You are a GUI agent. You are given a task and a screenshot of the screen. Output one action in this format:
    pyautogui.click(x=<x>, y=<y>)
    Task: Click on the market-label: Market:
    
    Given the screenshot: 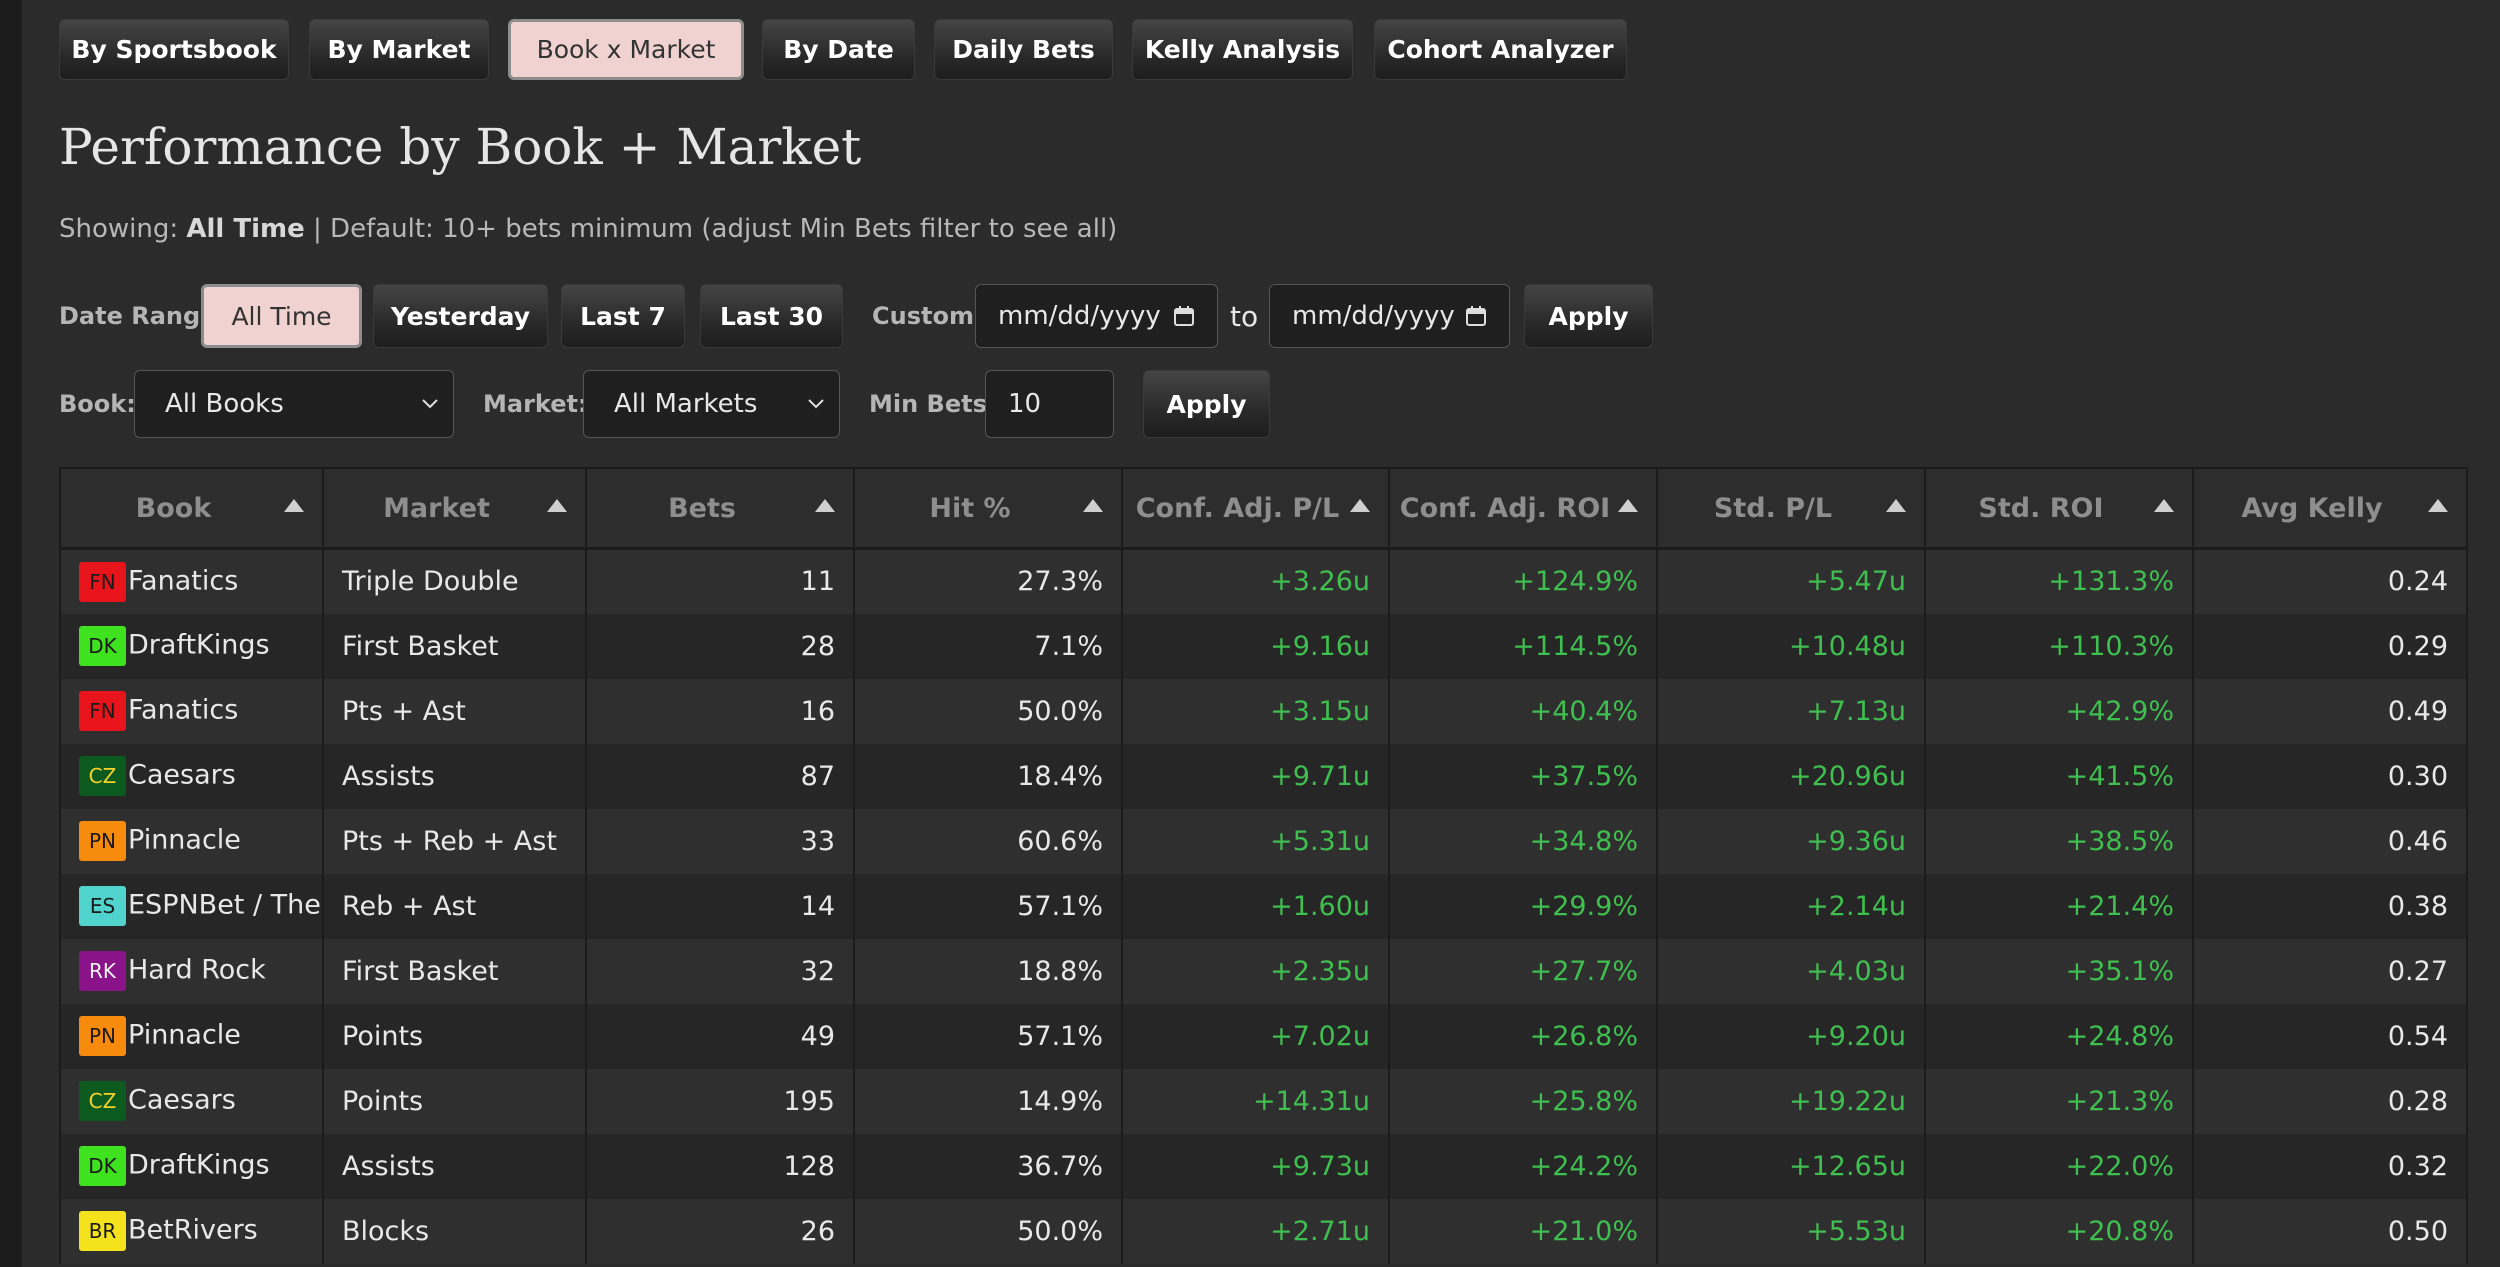 What is the action you would take?
    pyautogui.click(x=535, y=404)
    